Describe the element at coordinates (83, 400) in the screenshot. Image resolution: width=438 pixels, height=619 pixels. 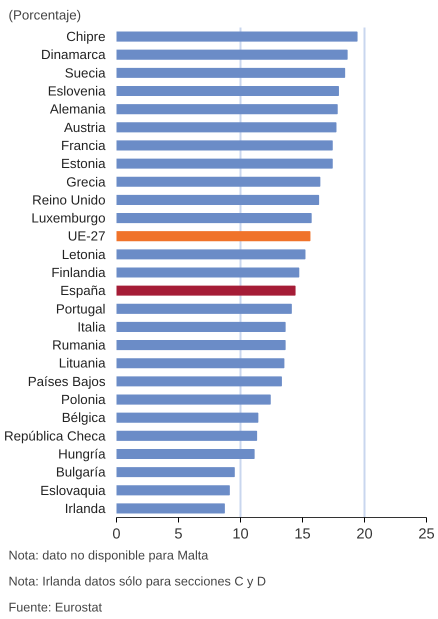
I see `y-tick-label: Polonia` at that location.